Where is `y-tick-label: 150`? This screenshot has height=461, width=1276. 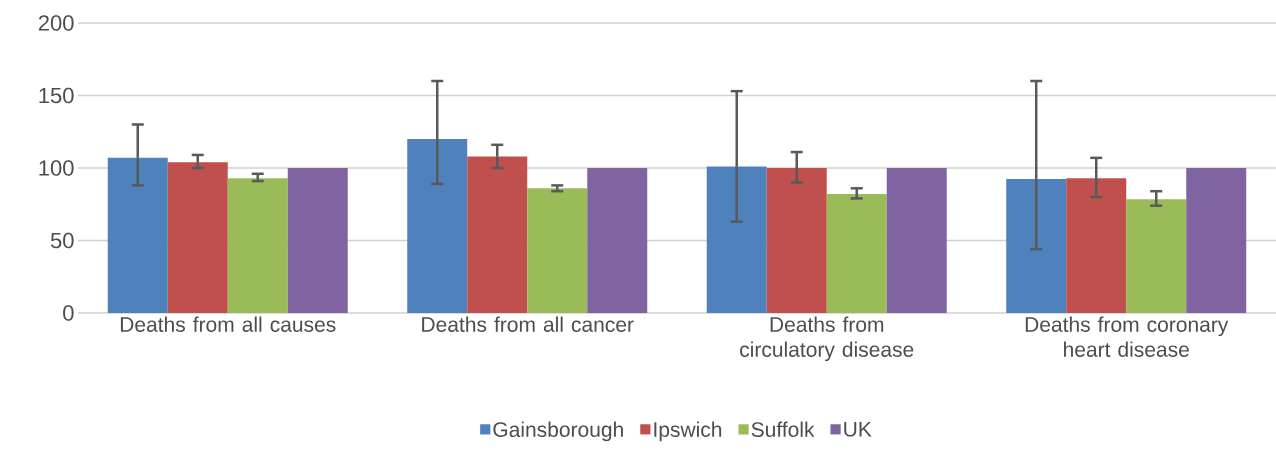
y-tick-label: 150 is located at coordinates (56, 95).